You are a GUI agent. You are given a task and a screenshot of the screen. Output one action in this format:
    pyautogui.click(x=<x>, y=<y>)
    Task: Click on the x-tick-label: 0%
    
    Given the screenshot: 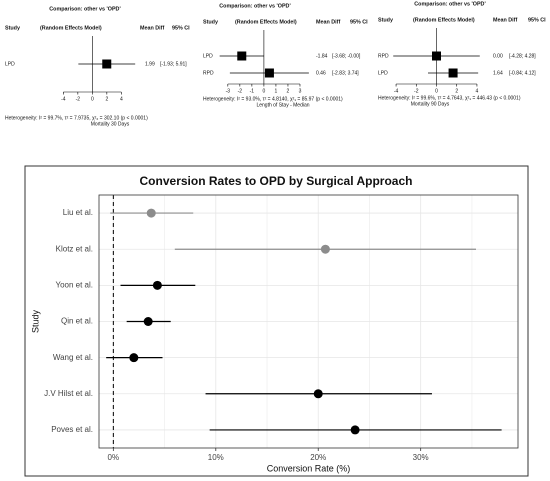 What is the action you would take?
    pyautogui.click(x=114, y=457)
    